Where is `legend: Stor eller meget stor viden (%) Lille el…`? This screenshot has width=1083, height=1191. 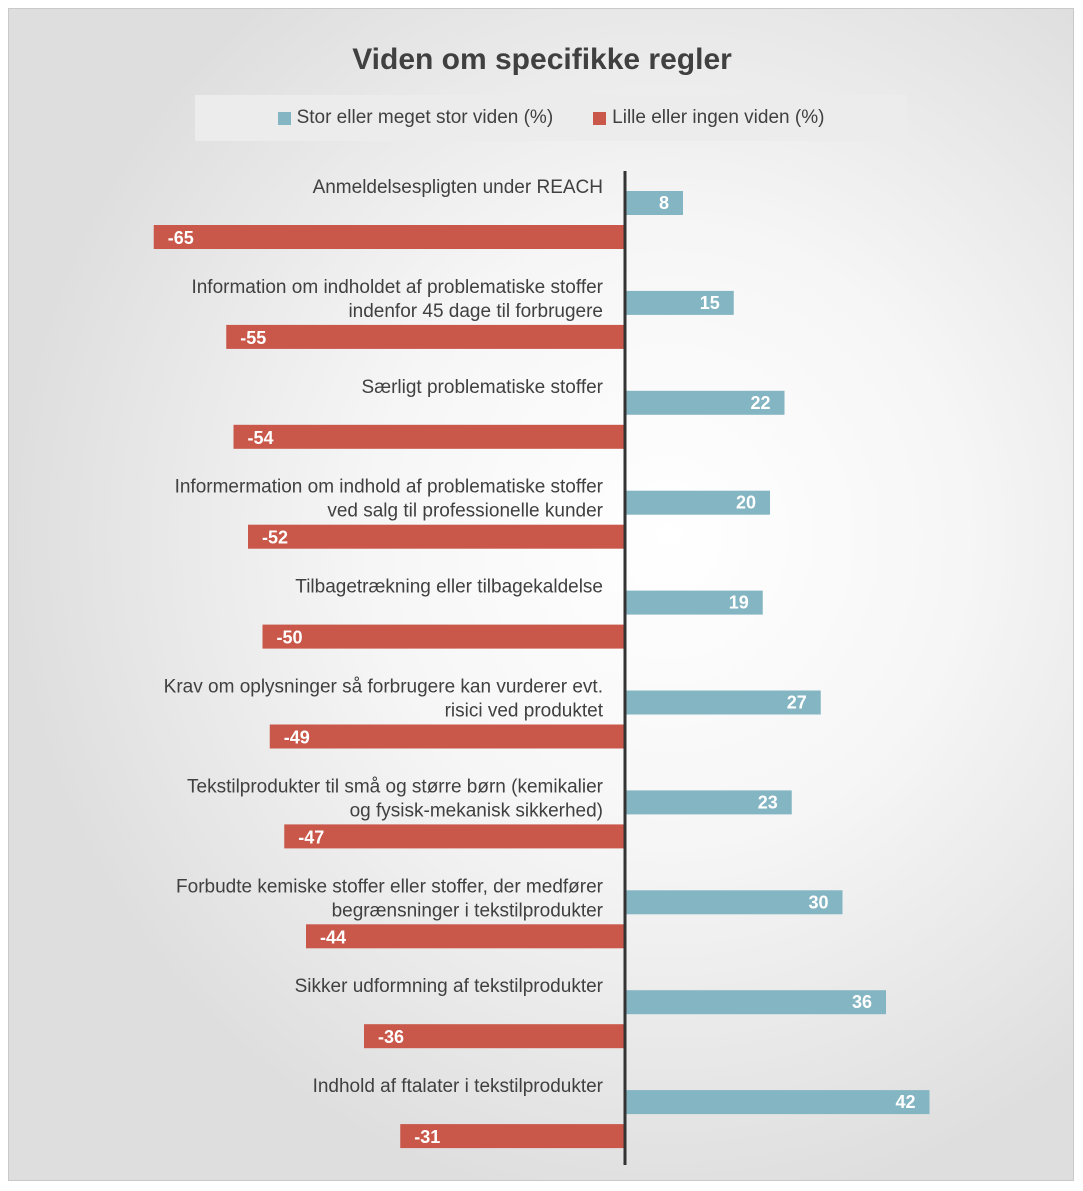
legend: Stor eller meget stor viden (%) Lille el… is located at coordinates (551, 118).